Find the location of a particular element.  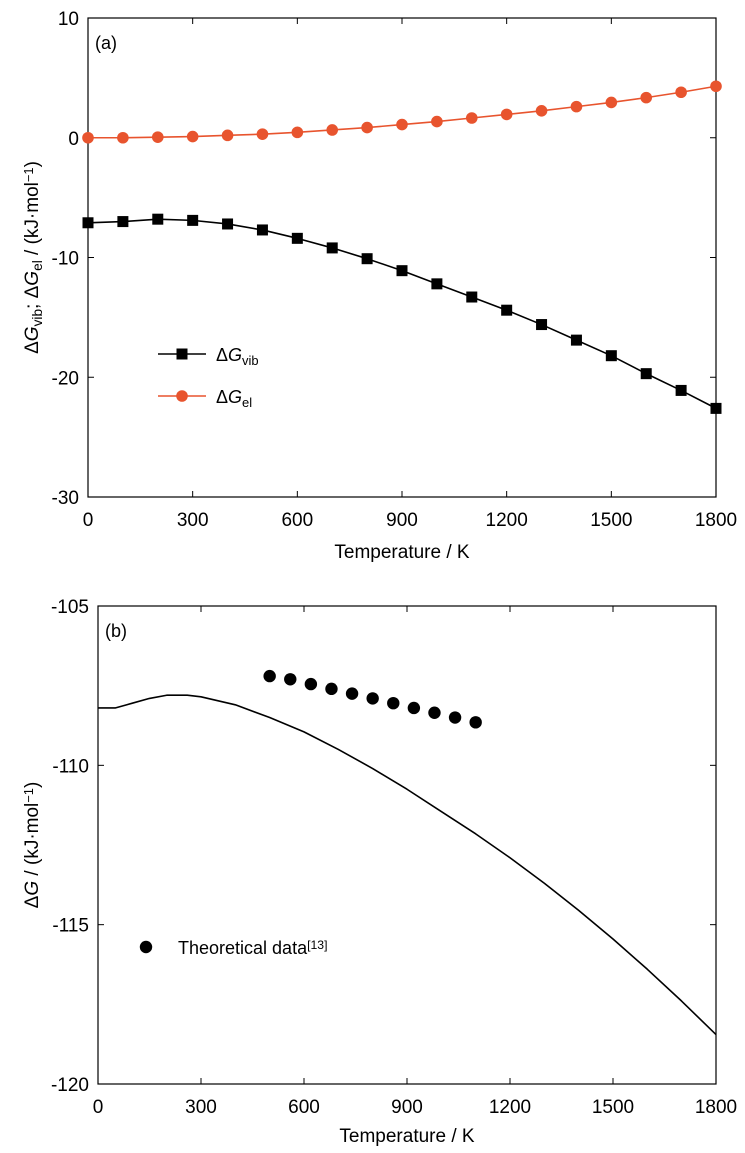

y-tick-label: -20 is located at coordinates (65, 378).